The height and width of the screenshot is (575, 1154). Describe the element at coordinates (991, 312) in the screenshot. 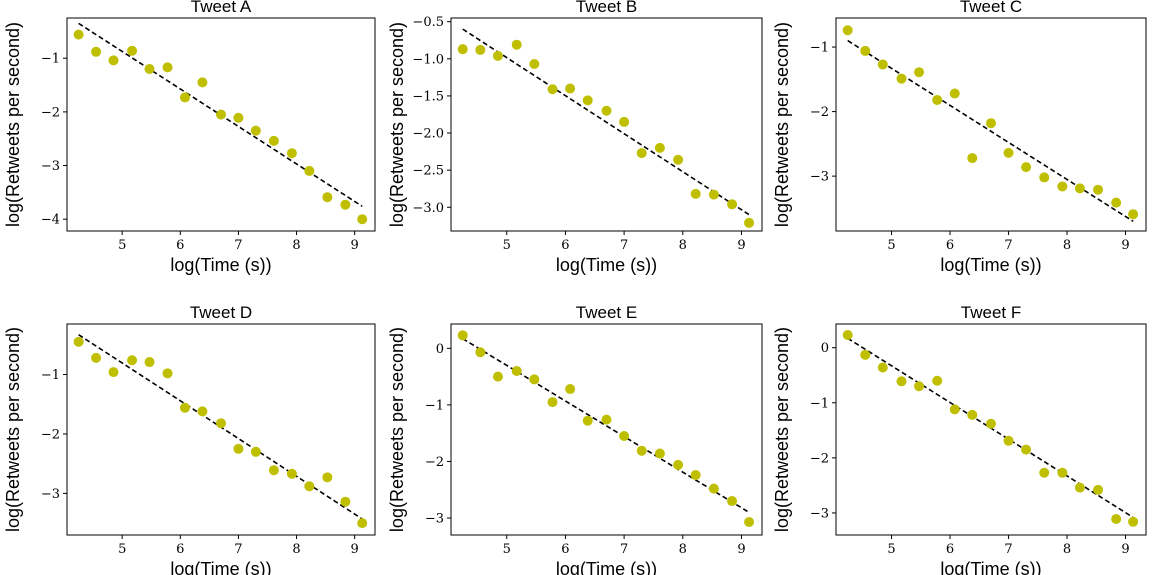

I see `subplot-title: Tweet F` at that location.